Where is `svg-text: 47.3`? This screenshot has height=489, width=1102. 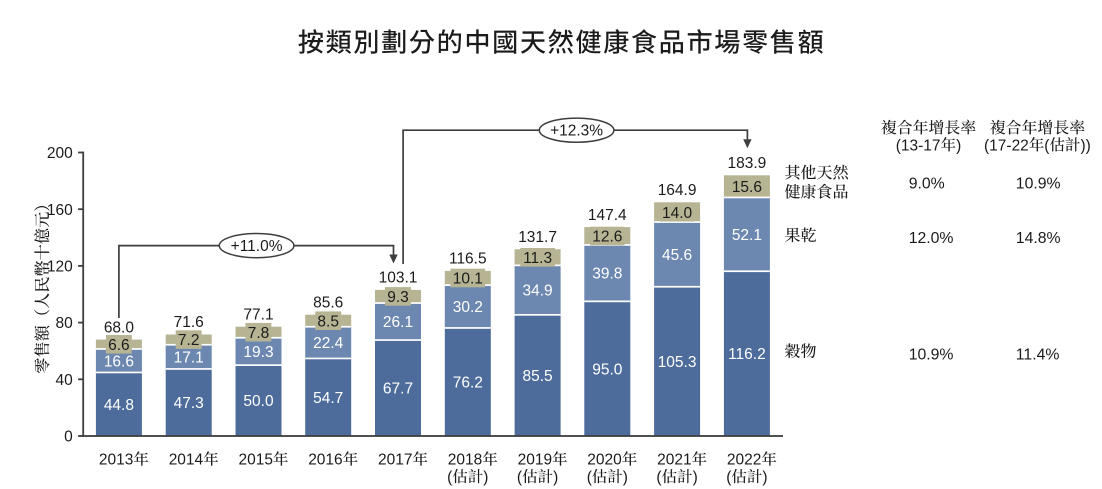 svg-text: 47.3 is located at coordinates (189, 403).